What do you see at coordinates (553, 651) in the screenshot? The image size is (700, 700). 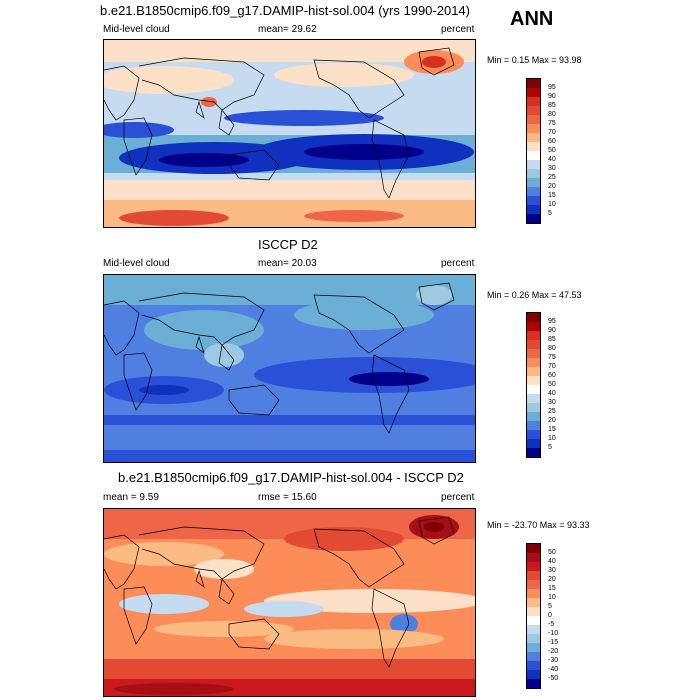 I see `colorbar-level-label: -20` at bounding box center [553, 651].